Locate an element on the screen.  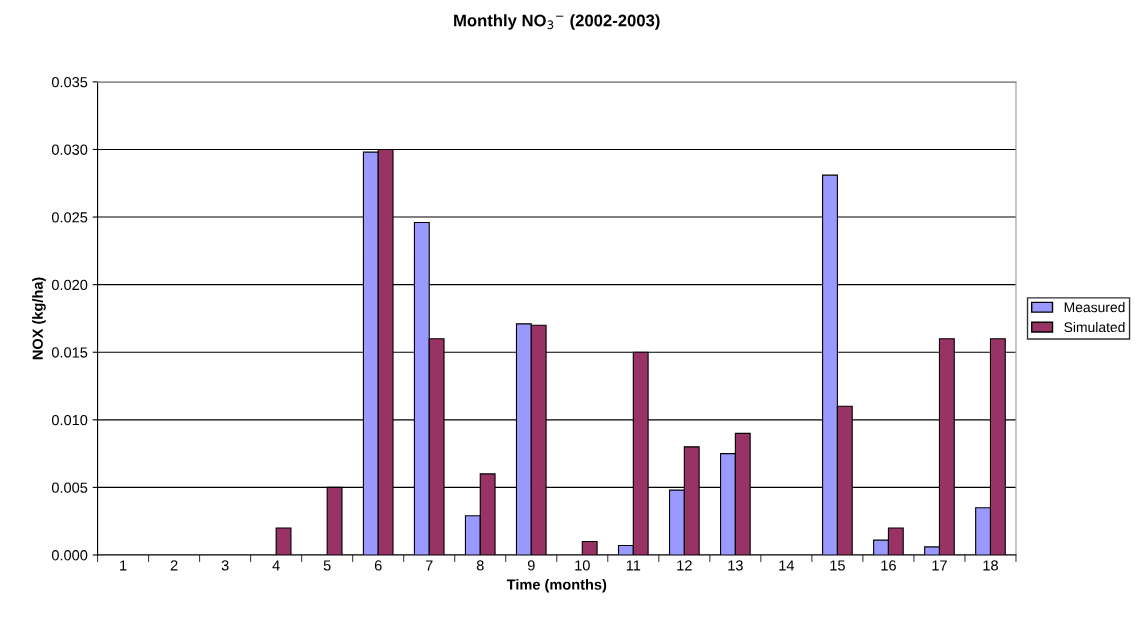
y-tick-label: 0.010 is located at coordinates (69, 420).